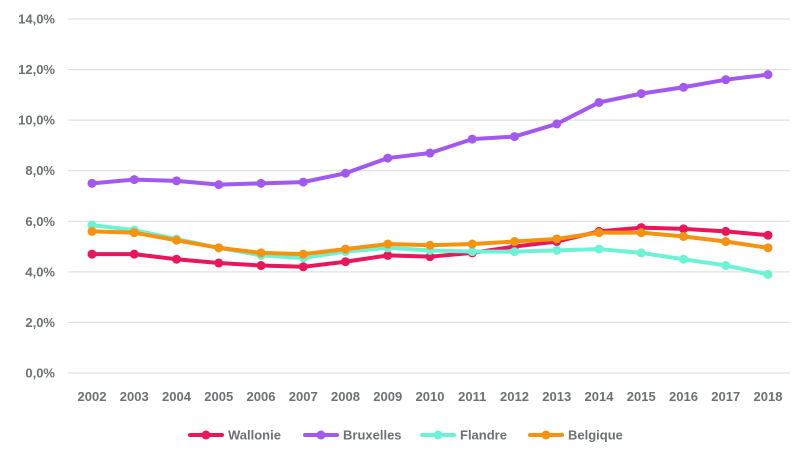 This screenshot has width=800, height=468. Describe the element at coordinates (303, 396) in the screenshot. I see `x-tick-label: 2007` at that location.